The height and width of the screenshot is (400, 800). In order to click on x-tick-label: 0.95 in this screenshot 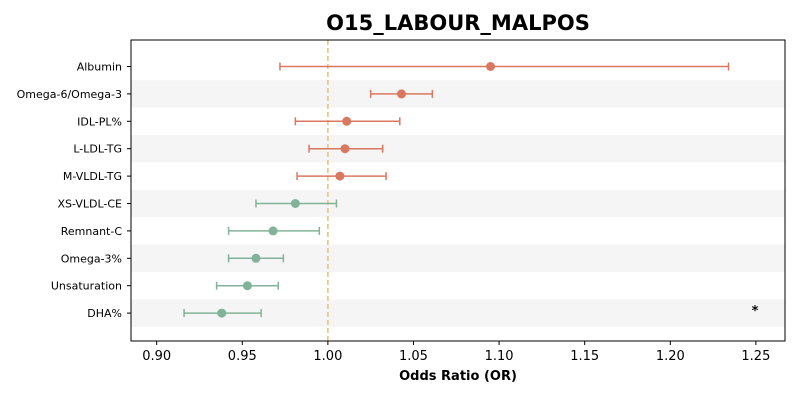, I will do `click(242, 356)`.